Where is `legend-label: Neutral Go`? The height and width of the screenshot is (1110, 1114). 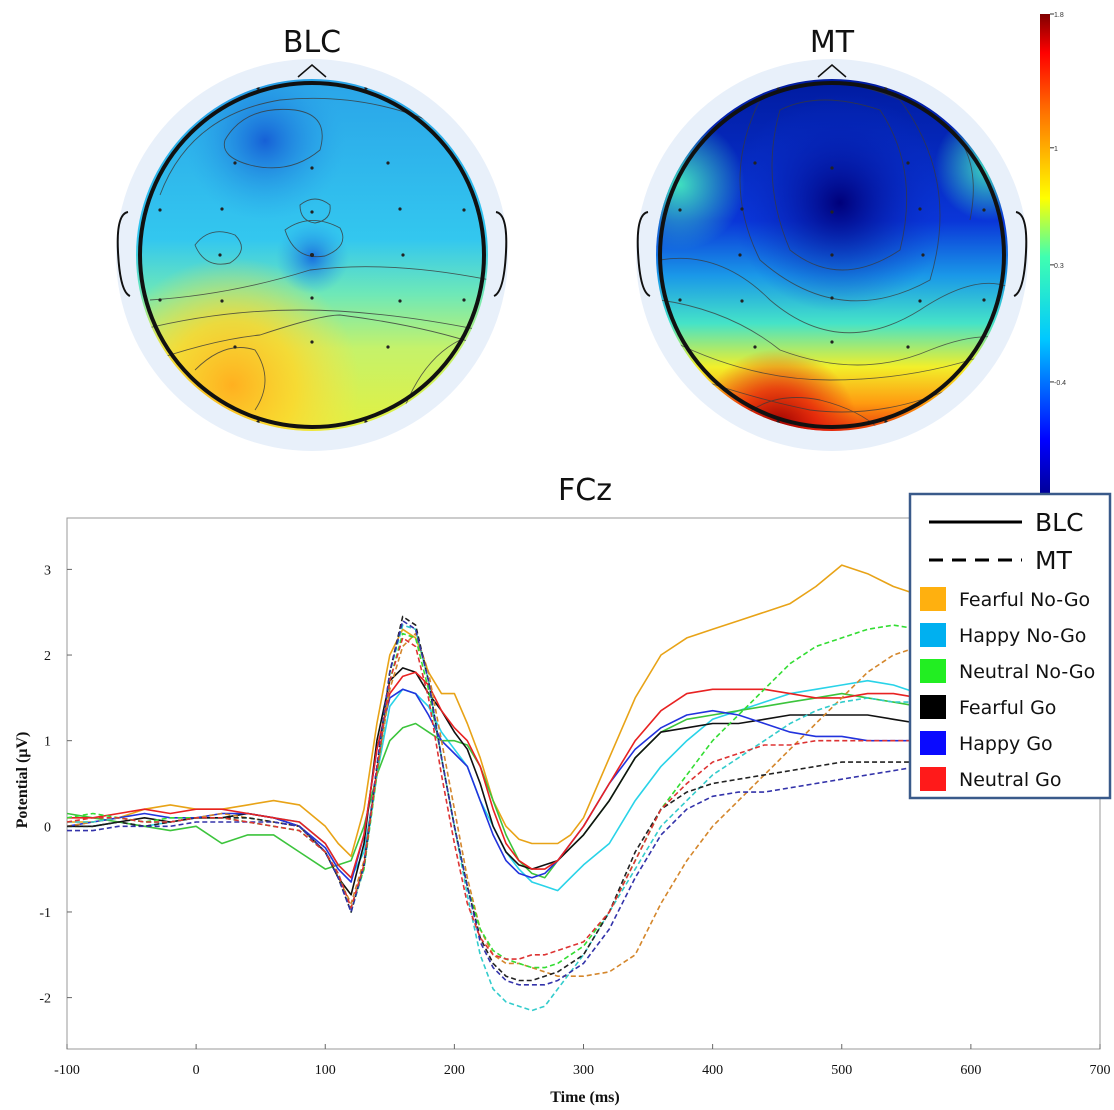 legend-label: Neutral Go is located at coordinates (1010, 780).